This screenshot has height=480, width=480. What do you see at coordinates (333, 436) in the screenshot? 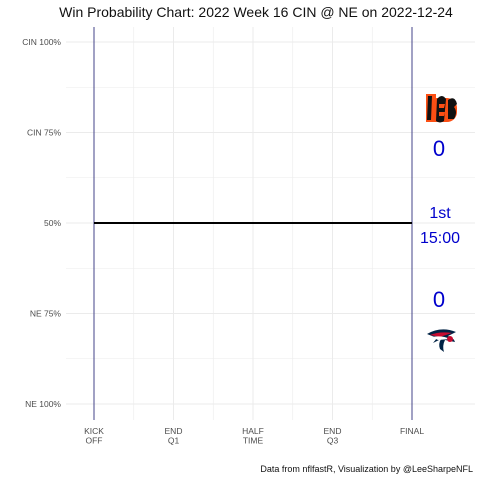
I see `x-tick-label: END Q3` at bounding box center [333, 436].